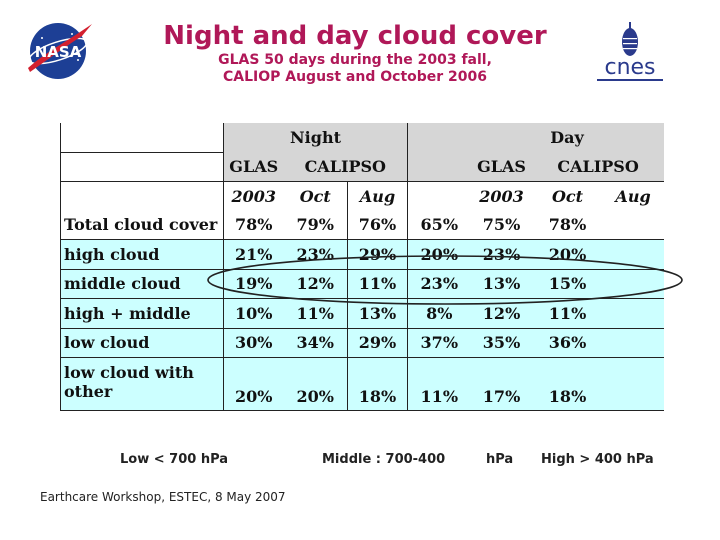  What do you see at coordinates (567, 137) in the screenshot?
I see `header-day: Day` at bounding box center [567, 137].